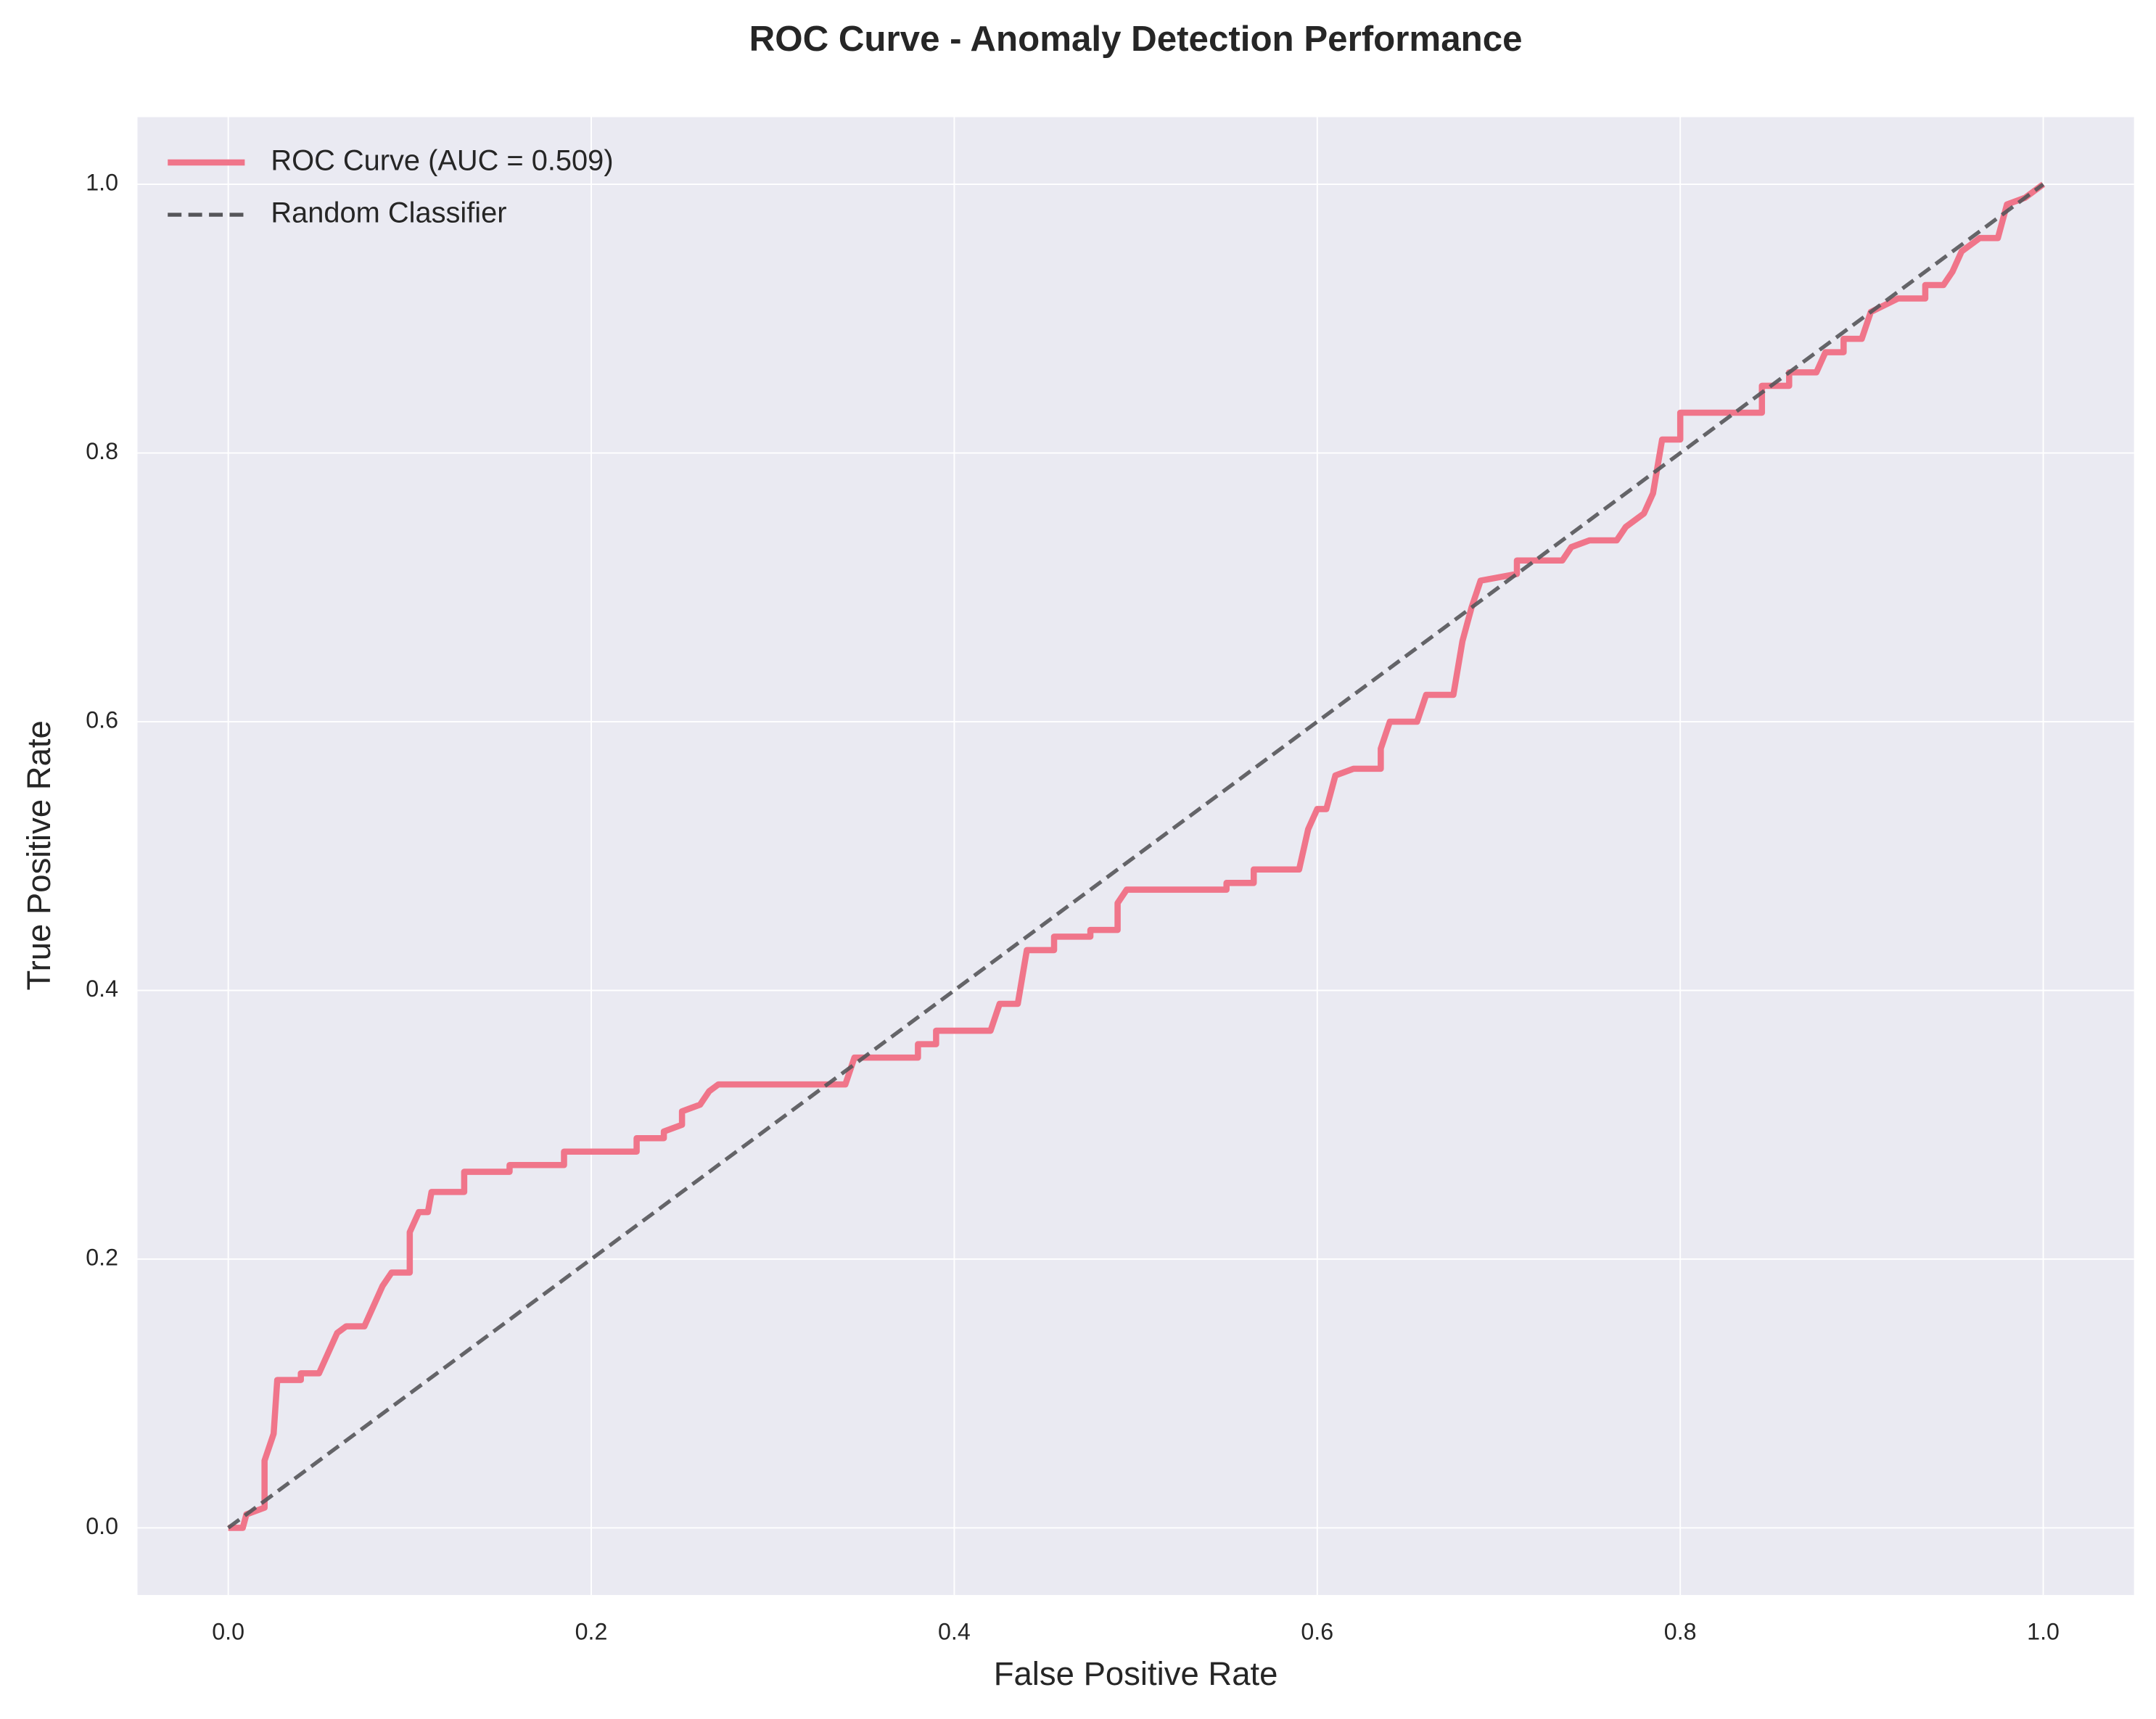  I want to click on y-tick-label: 0.4, so click(102, 989).